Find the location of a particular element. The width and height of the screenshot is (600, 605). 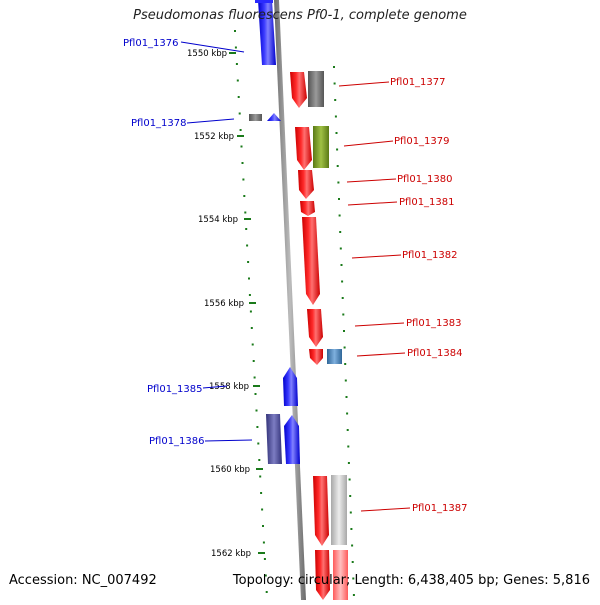

gene-label-pfl01-1377: Pfl01_1377 is located at coordinates (418, 82).